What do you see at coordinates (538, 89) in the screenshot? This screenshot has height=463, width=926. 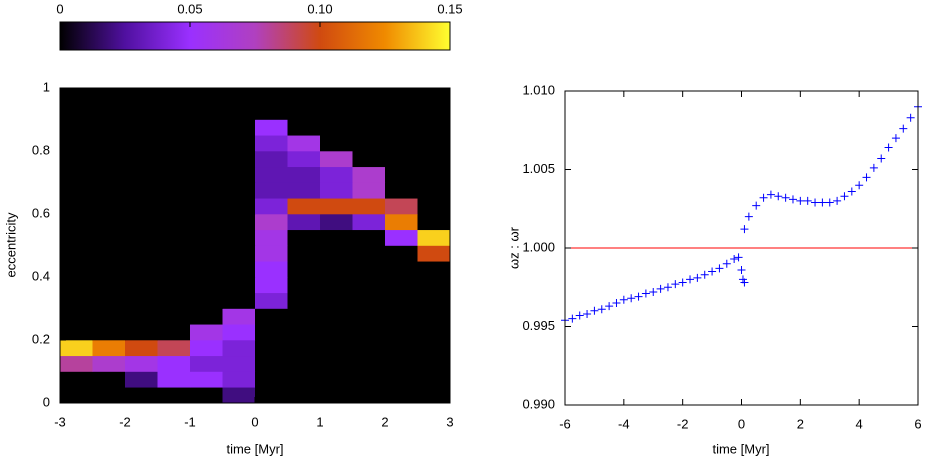 I see `y-tick-label: 1.010` at bounding box center [538, 89].